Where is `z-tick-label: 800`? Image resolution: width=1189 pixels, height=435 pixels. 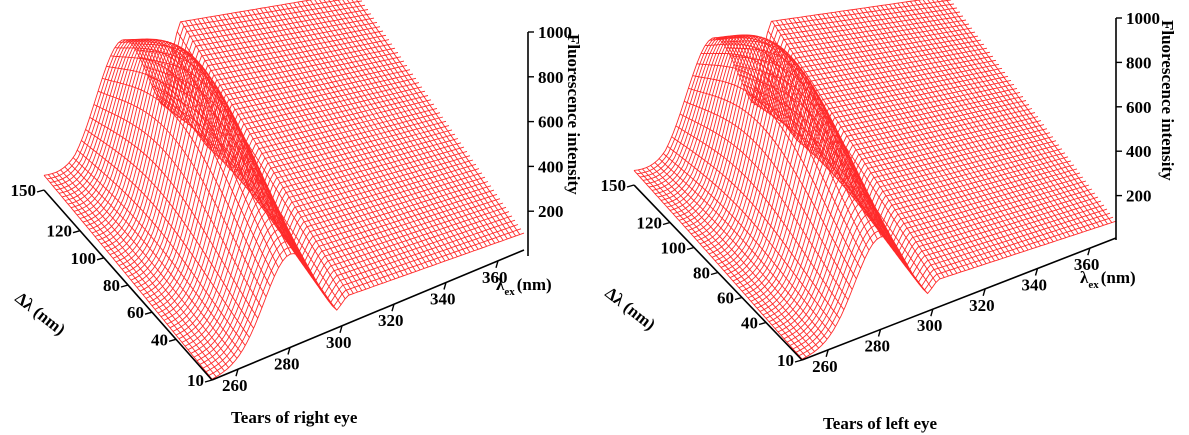
z-tick-label: 800 is located at coordinates (1139, 62).